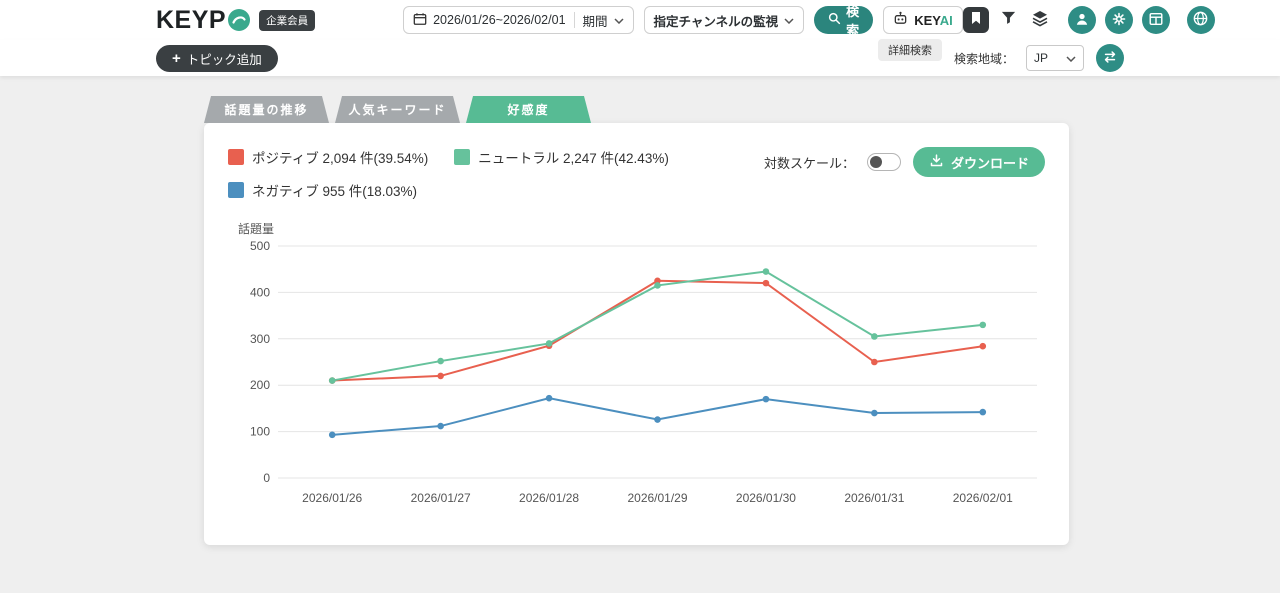  Describe the element at coordinates (983, 498) in the screenshot. I see `svg-text: 2026/02/01` at that location.